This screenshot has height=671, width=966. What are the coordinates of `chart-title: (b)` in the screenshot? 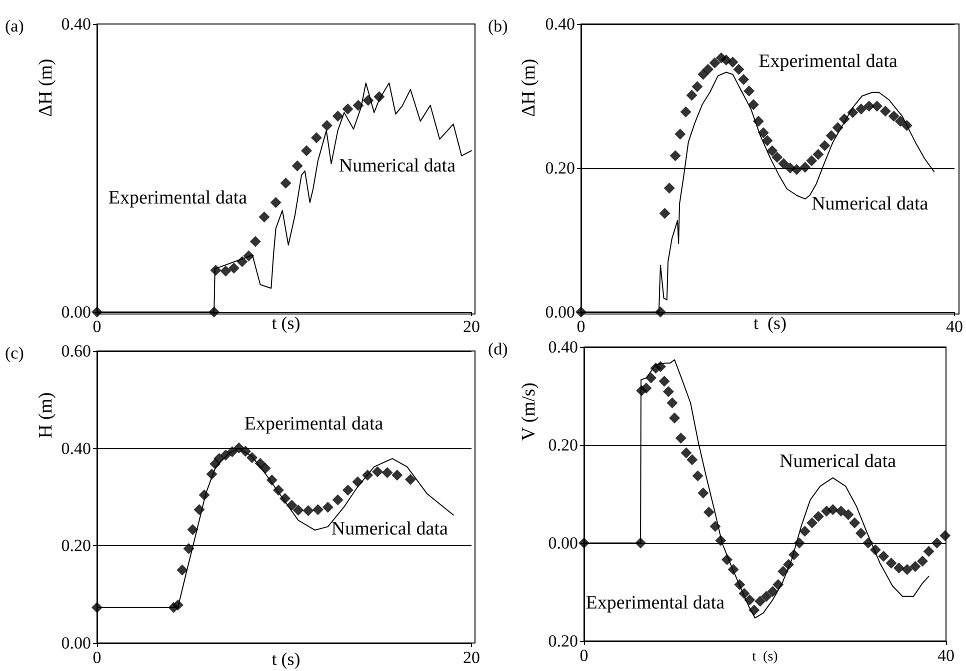 It's located at (498, 26).